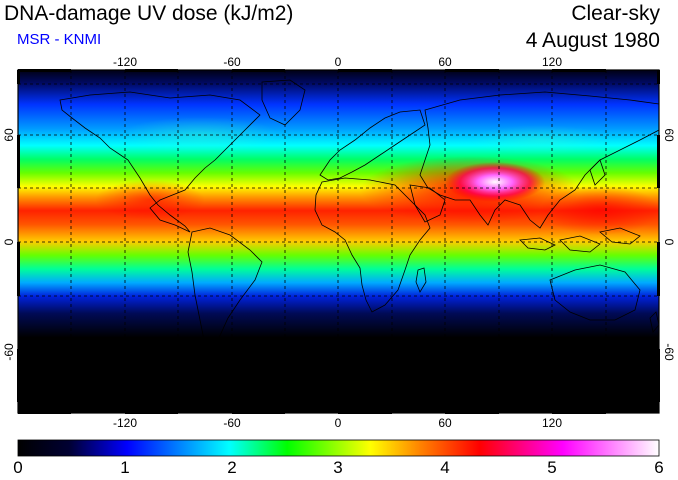 Image resolution: width=678 pixels, height=480 pixels. Describe the element at coordinates (338, 423) in the screenshot. I see `lon-tick-bottom: 0` at that location.